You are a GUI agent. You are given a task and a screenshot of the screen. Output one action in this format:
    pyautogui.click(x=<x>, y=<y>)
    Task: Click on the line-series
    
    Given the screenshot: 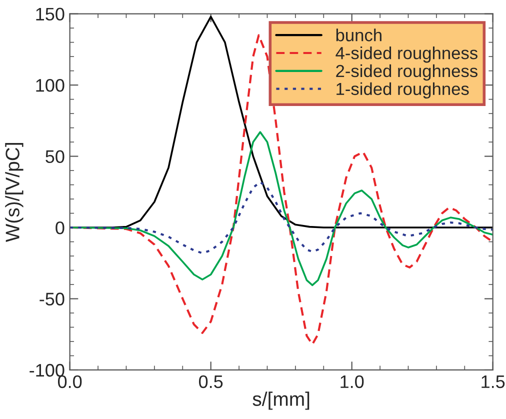 What is the action you would take?
    pyautogui.click(x=281, y=217)
    